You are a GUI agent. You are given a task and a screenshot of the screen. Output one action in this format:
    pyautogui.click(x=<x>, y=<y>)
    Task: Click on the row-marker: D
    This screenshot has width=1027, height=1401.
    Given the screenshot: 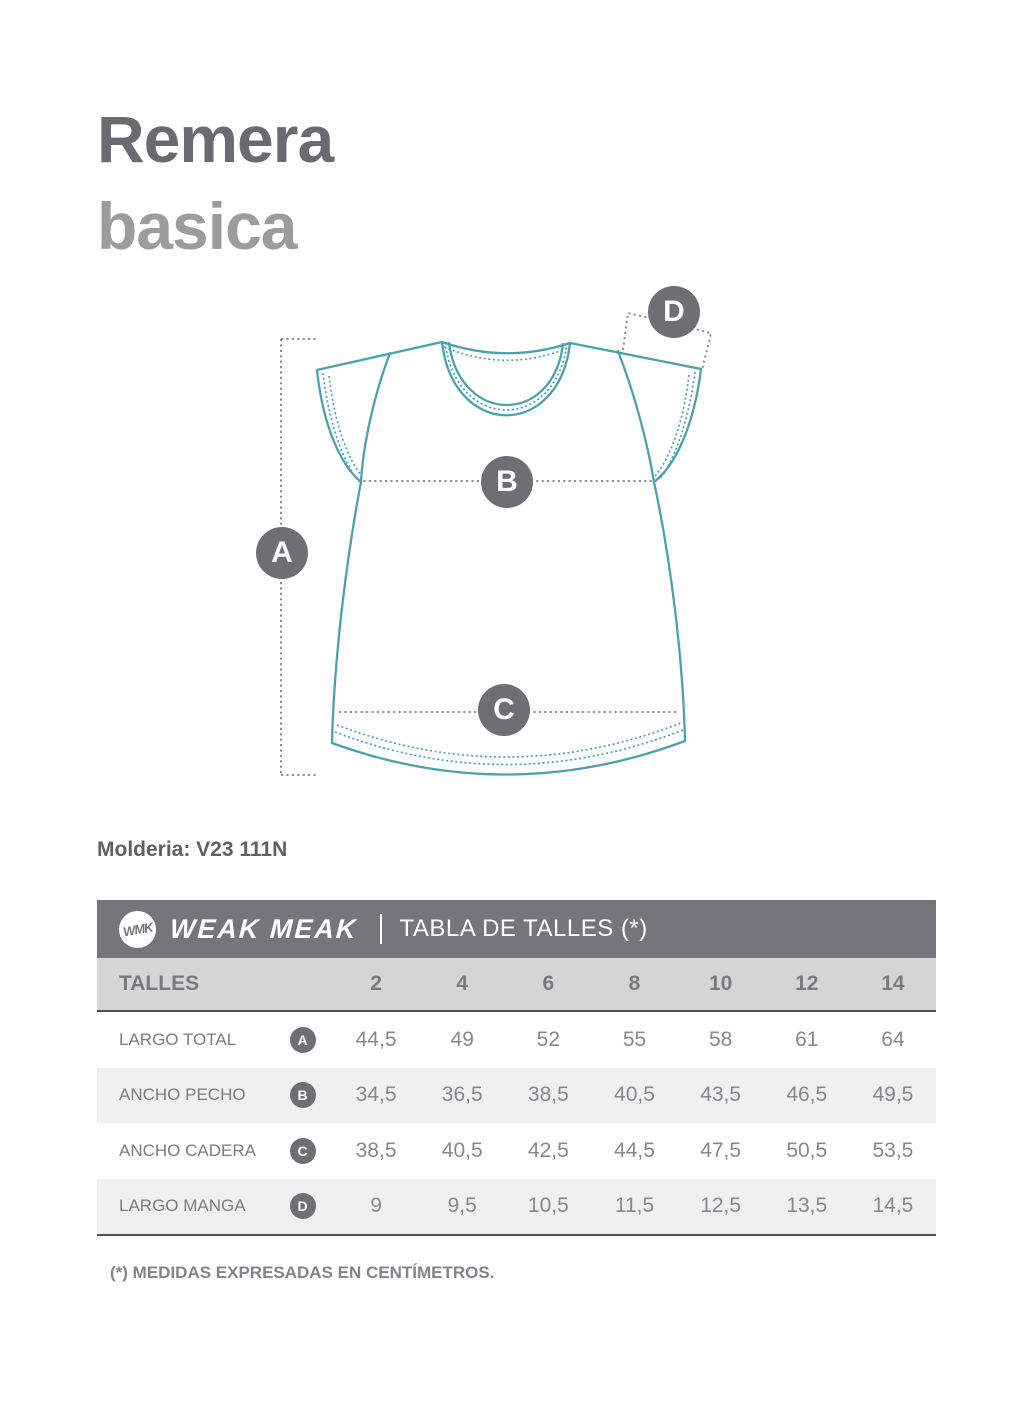 What is the action you would take?
    pyautogui.click(x=302, y=1206)
    